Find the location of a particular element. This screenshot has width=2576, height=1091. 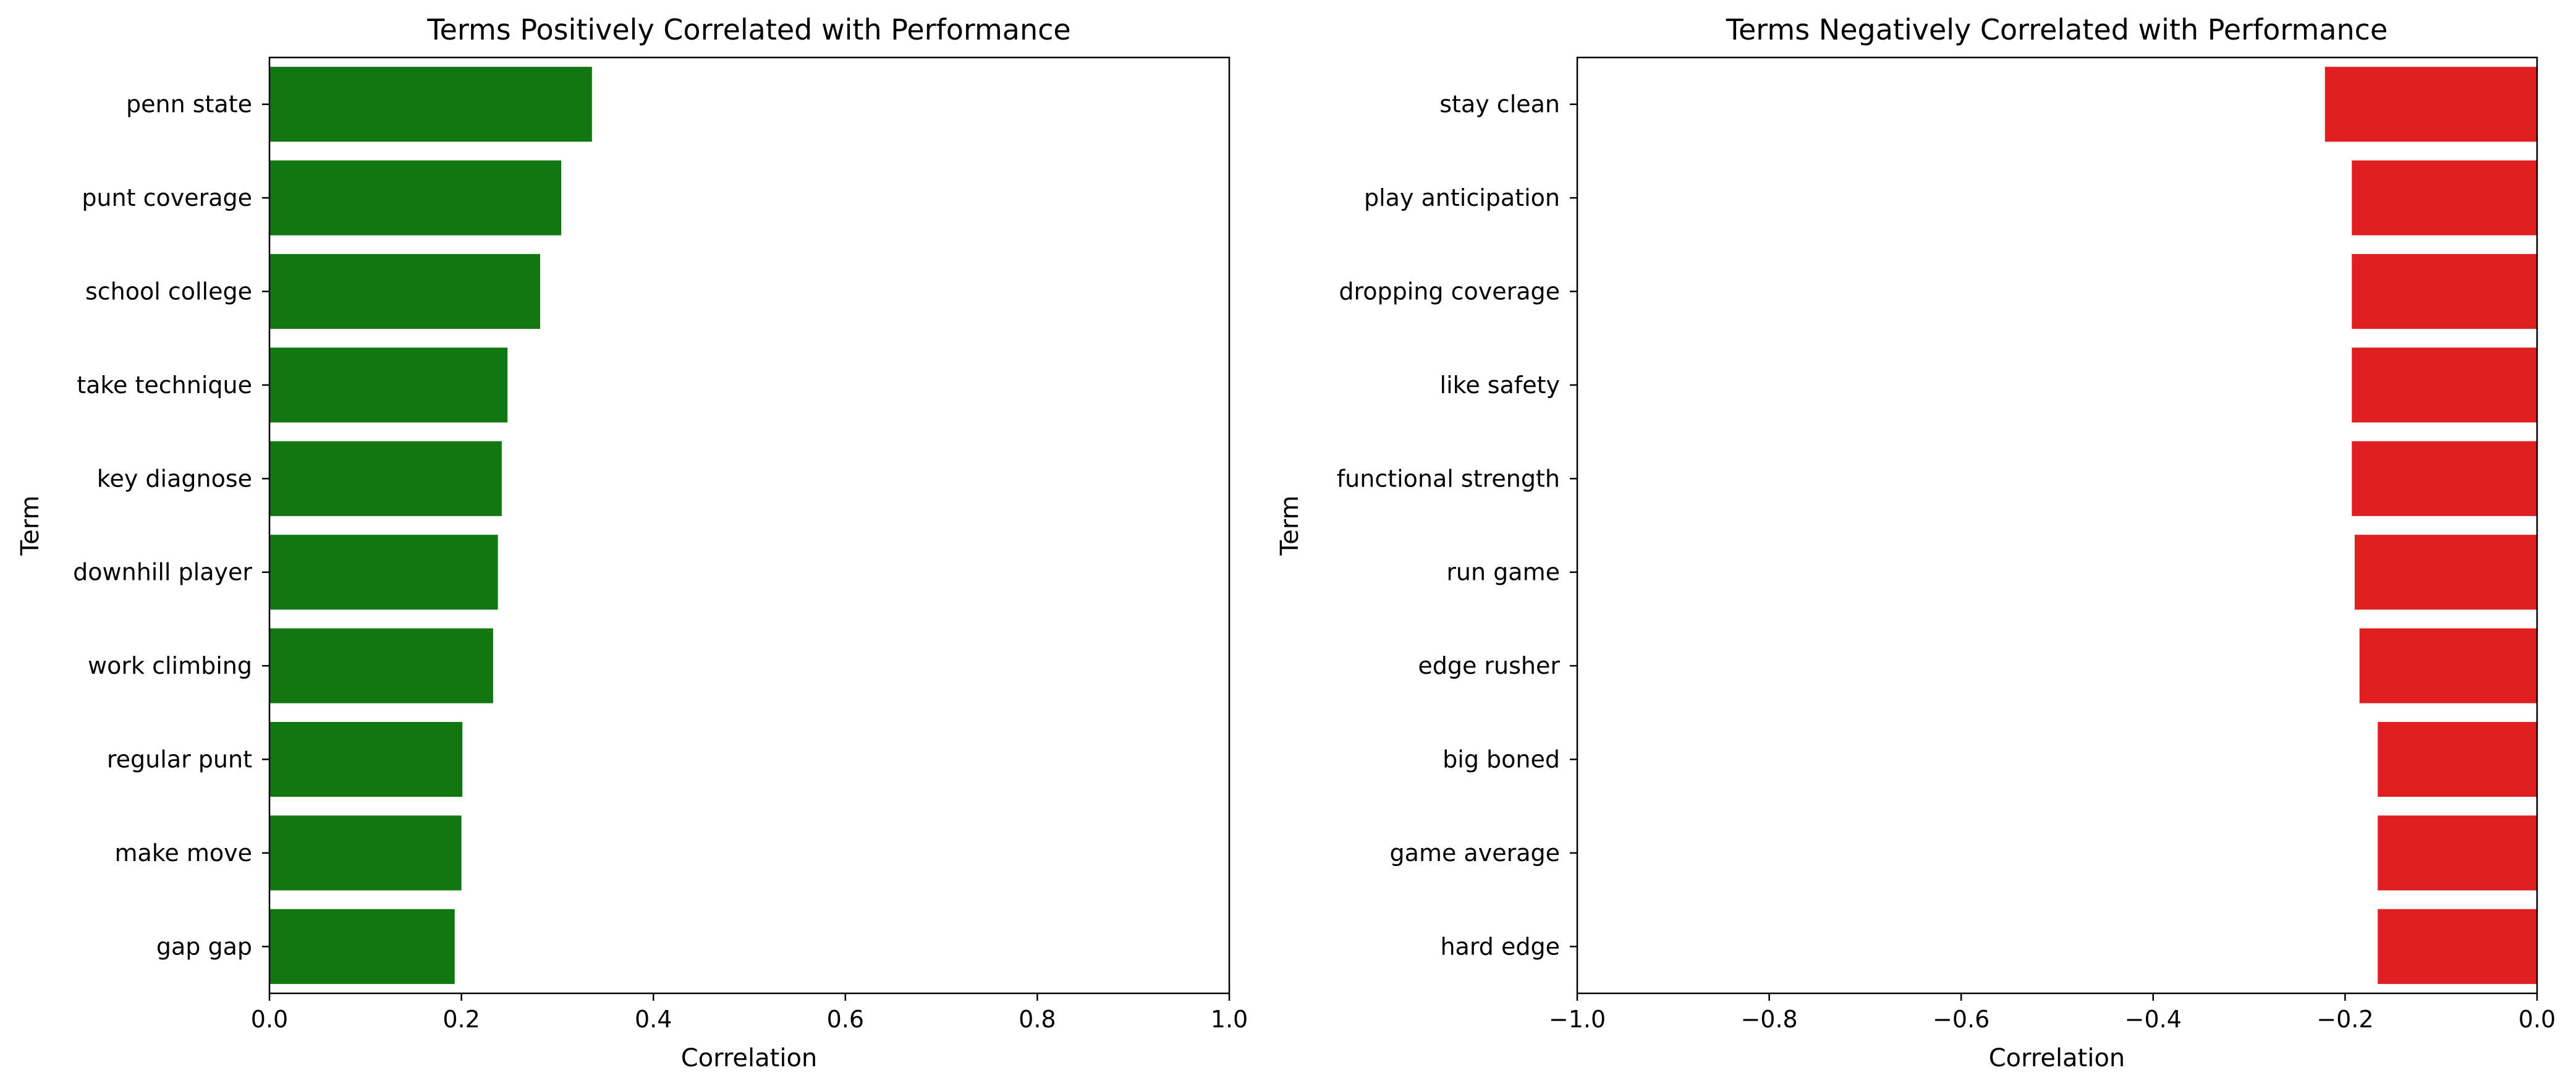

x-tick-label: 0.6 is located at coordinates (845, 1019).